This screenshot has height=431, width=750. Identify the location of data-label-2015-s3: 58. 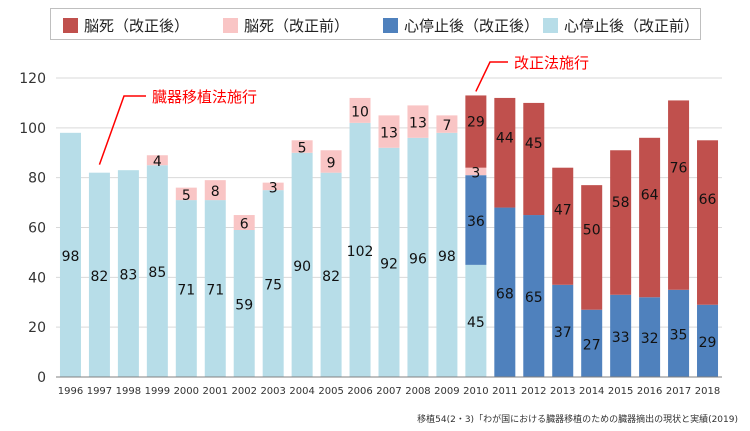
(621, 203).